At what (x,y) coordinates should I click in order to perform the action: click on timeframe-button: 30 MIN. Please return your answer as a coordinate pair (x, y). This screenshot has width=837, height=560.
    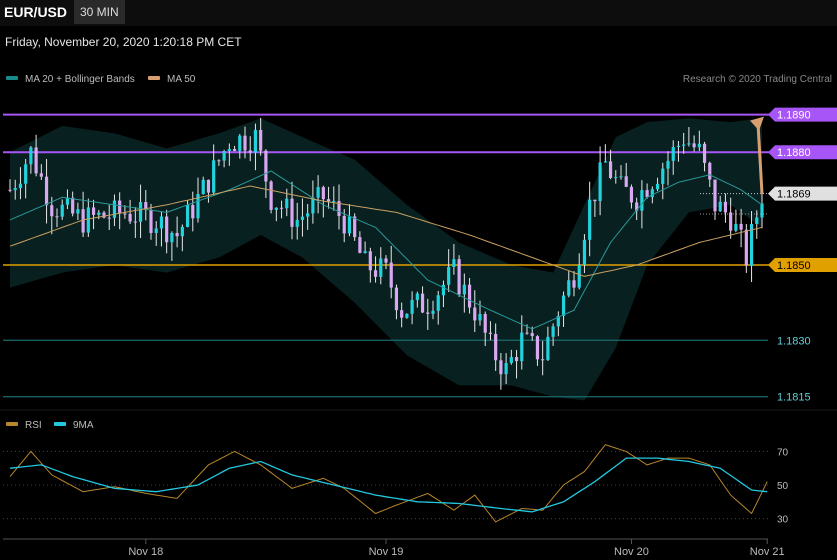
    Looking at the image, I should click on (99, 12).